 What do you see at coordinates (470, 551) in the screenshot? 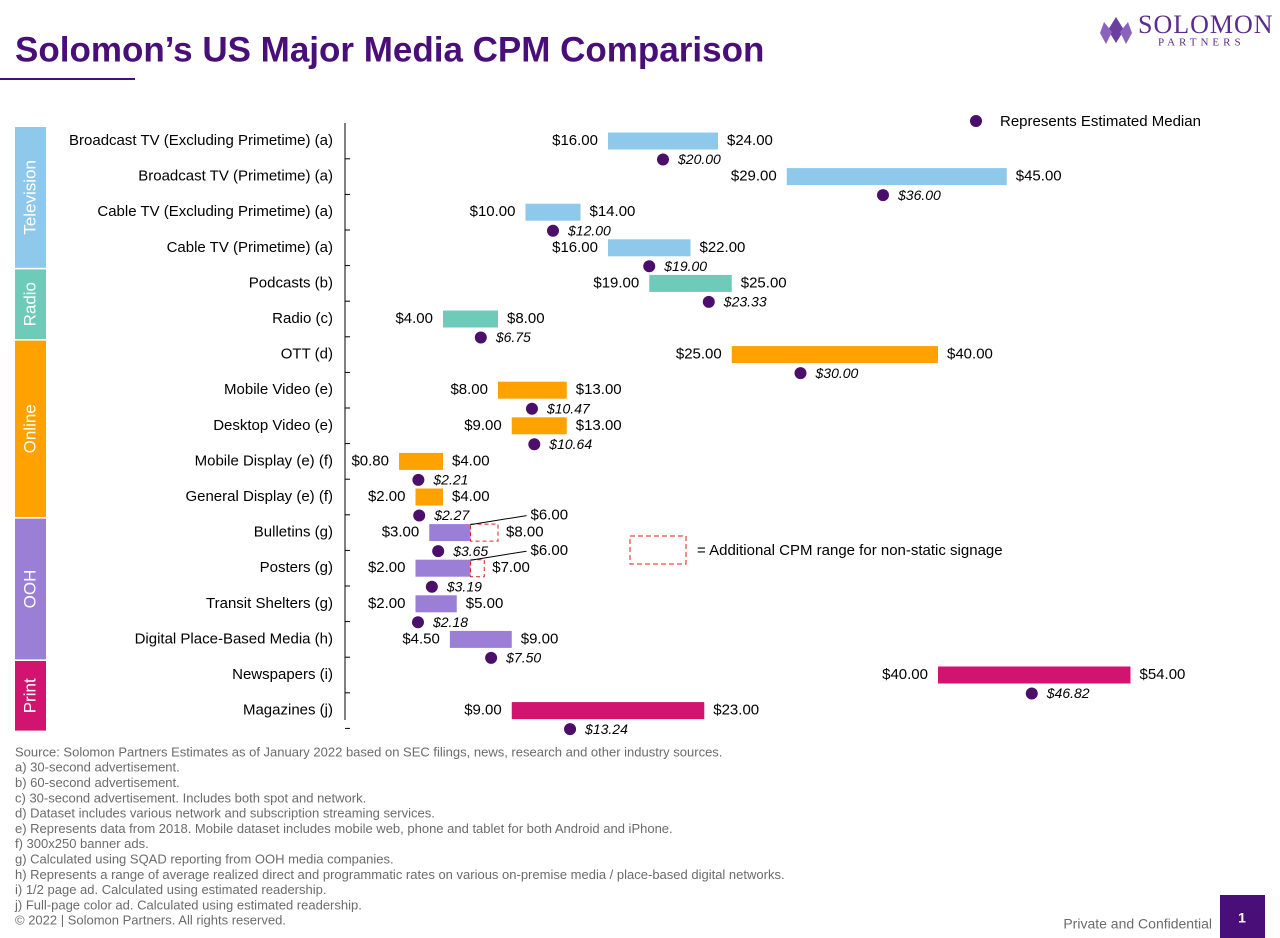
I see `median-label: $3.65` at bounding box center [470, 551].